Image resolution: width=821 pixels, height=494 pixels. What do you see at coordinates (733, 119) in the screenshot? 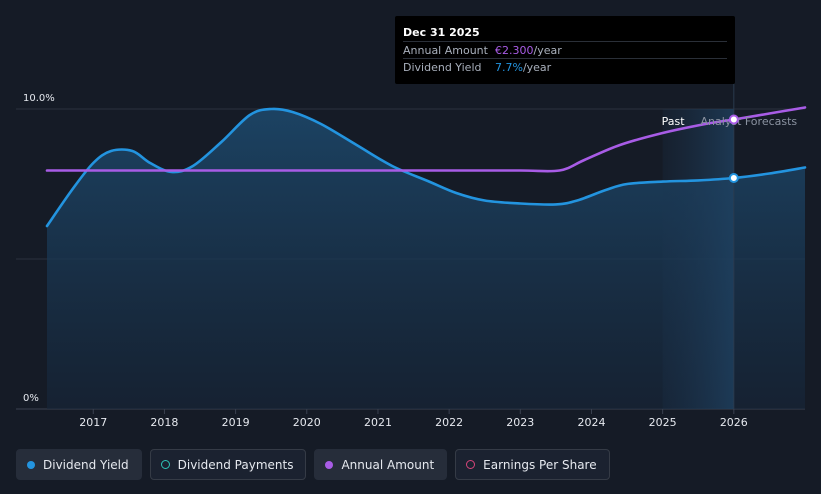
I see `annual-amount-marker` at bounding box center [733, 119].